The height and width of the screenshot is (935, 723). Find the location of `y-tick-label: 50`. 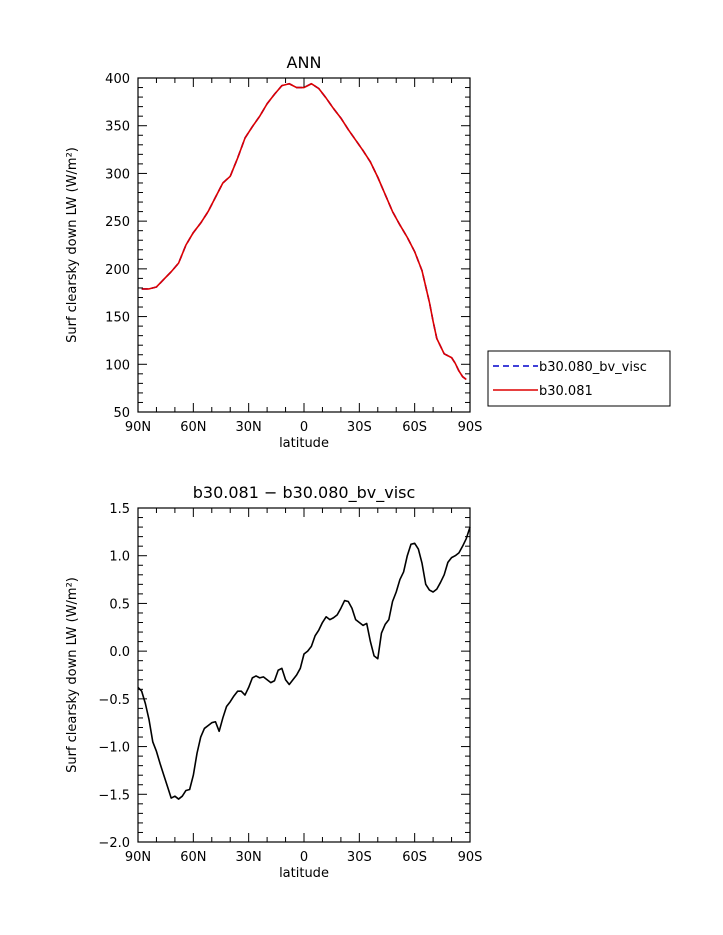

y-tick-label: 50 is located at coordinates (121, 413).